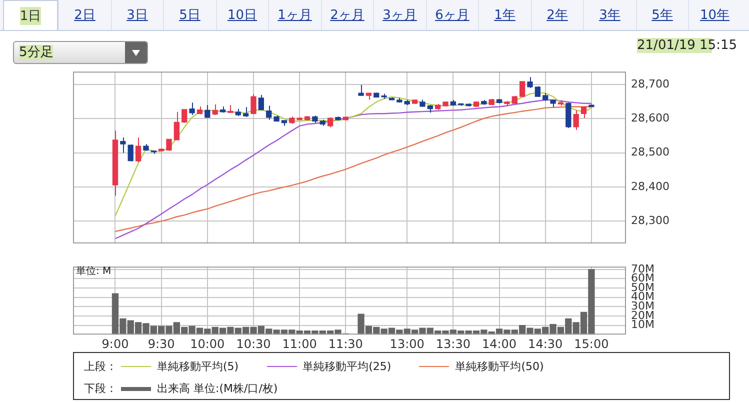 The width and height of the screenshot is (749, 403). What do you see at coordinates (499, 366) in the screenshot?
I see `legend-label: 単純移動平均(50)` at bounding box center [499, 366].